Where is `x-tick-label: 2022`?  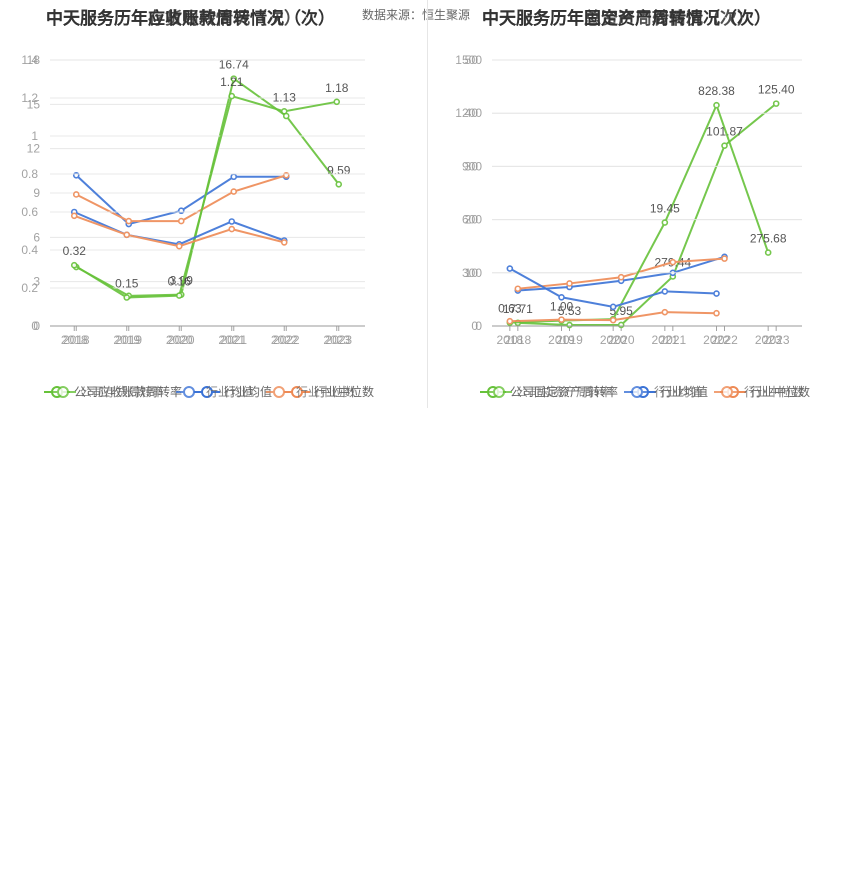 x-tick-label: 2022 is located at coordinates (286, 340).